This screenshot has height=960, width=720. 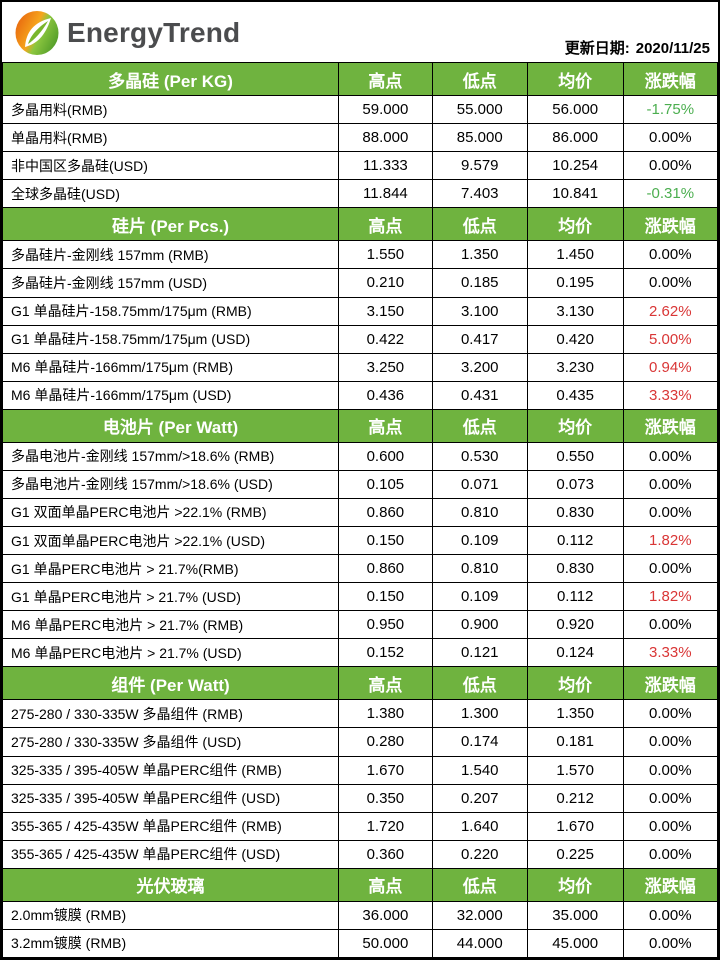 What do you see at coordinates (479, 255) in the screenshot?
I see `cell-low: 1.350` at bounding box center [479, 255].